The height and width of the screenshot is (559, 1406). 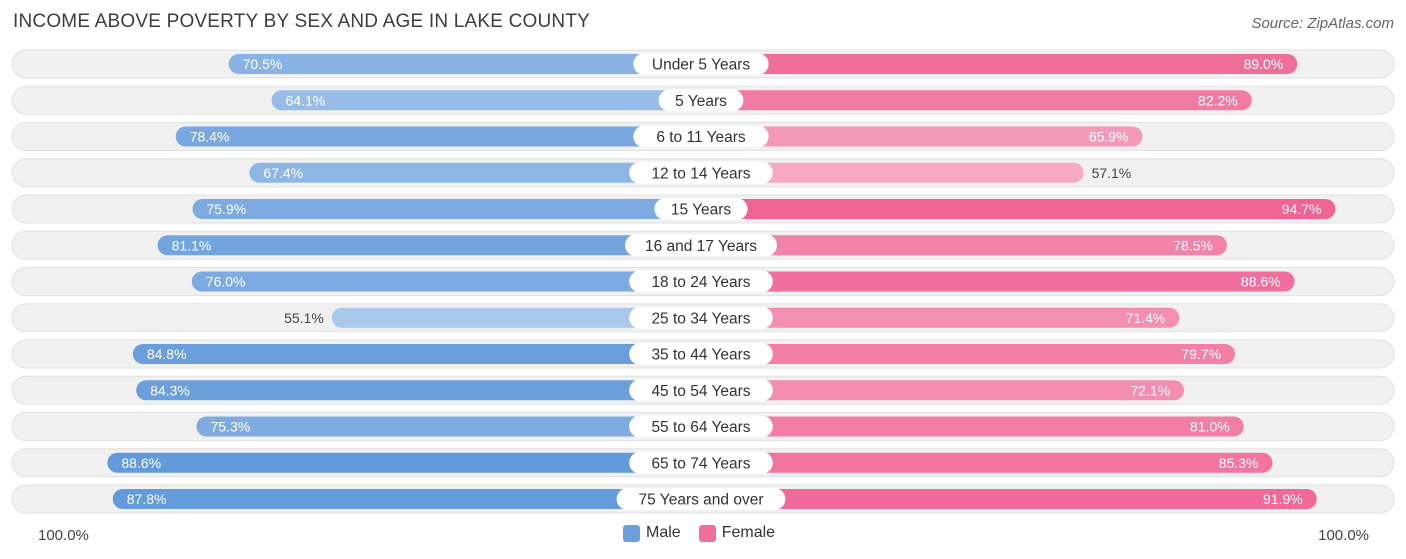 I want to click on category-label: 35 to 44 Years, so click(x=700, y=355).